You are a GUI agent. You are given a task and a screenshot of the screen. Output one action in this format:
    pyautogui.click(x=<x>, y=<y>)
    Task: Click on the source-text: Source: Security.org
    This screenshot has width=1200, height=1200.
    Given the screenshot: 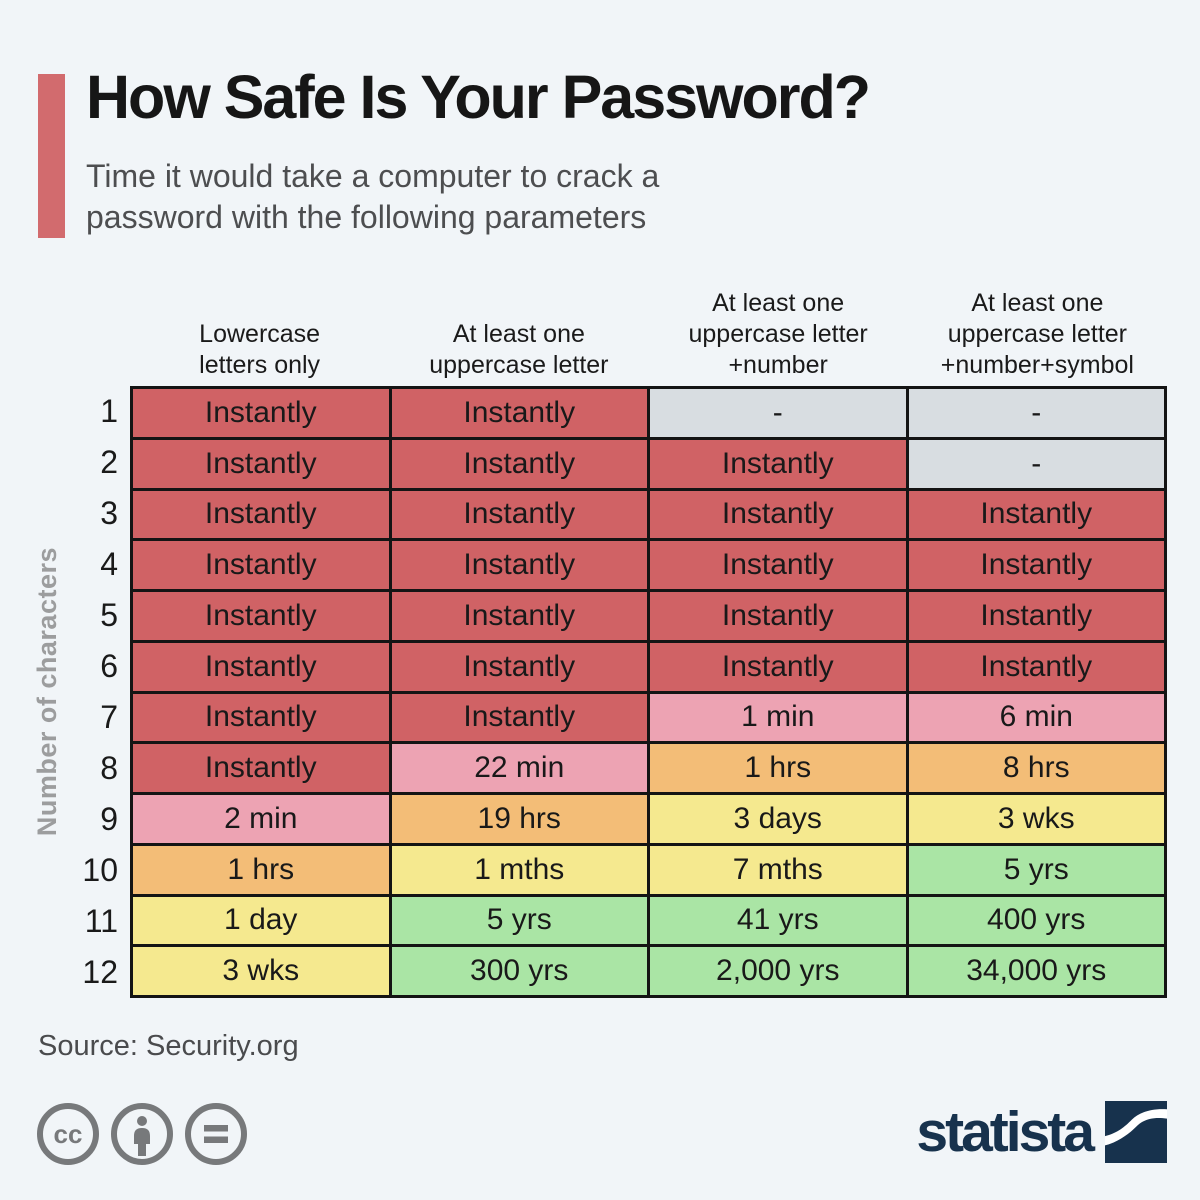 What is the action you would take?
    pyautogui.click(x=168, y=1046)
    